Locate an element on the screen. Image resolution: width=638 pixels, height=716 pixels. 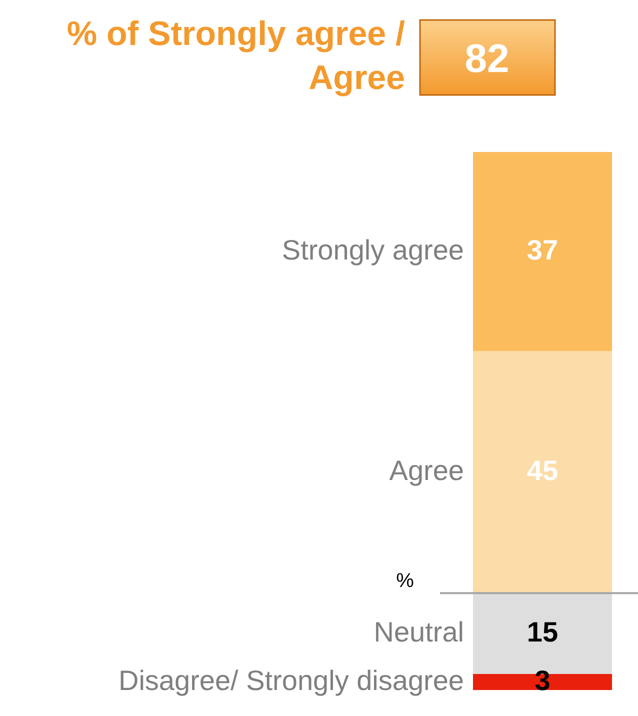
data-label: 3 is located at coordinates (542, 680).